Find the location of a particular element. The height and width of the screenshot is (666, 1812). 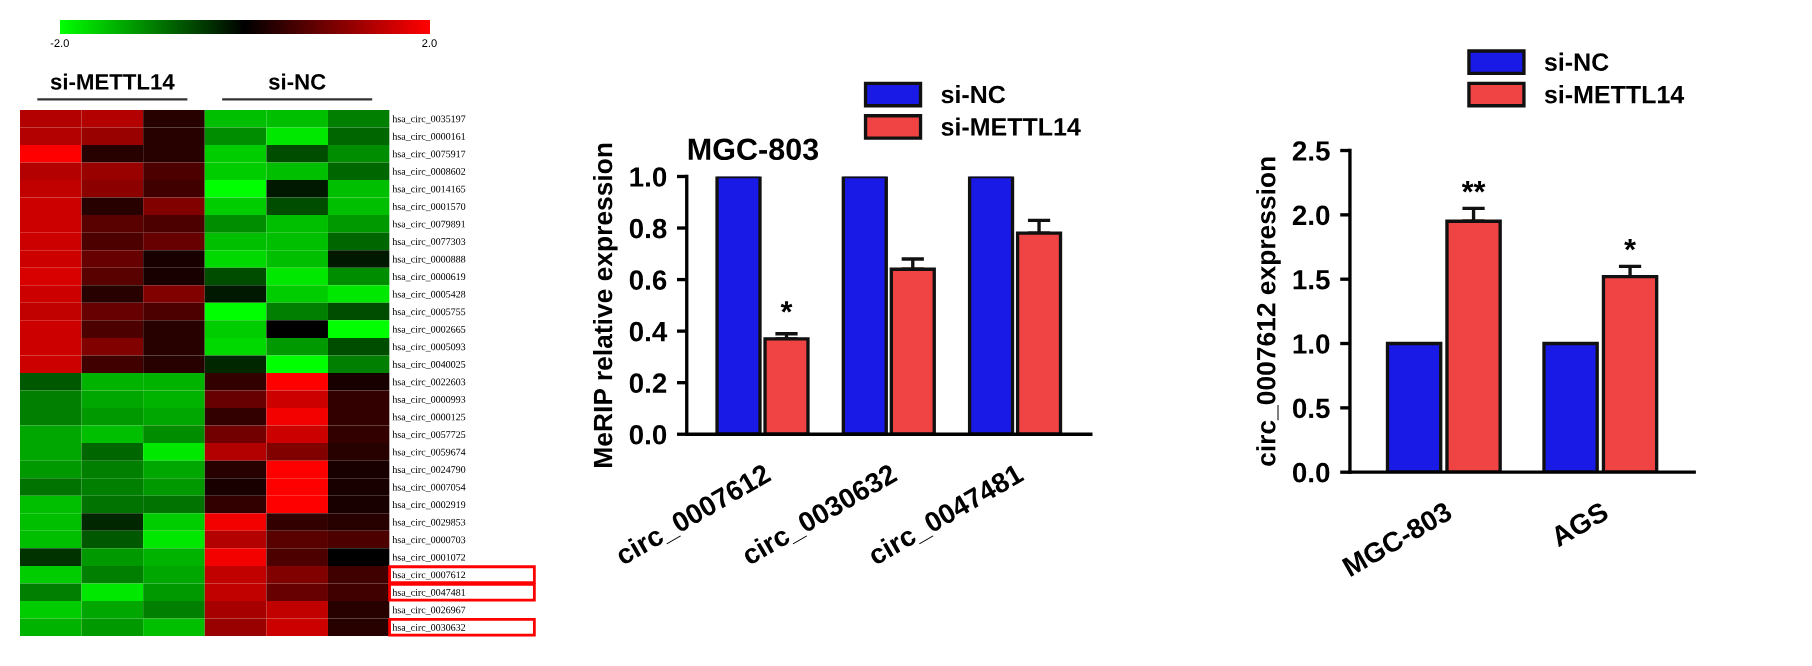

x-tick-label: AGS is located at coordinates (1579, 524).